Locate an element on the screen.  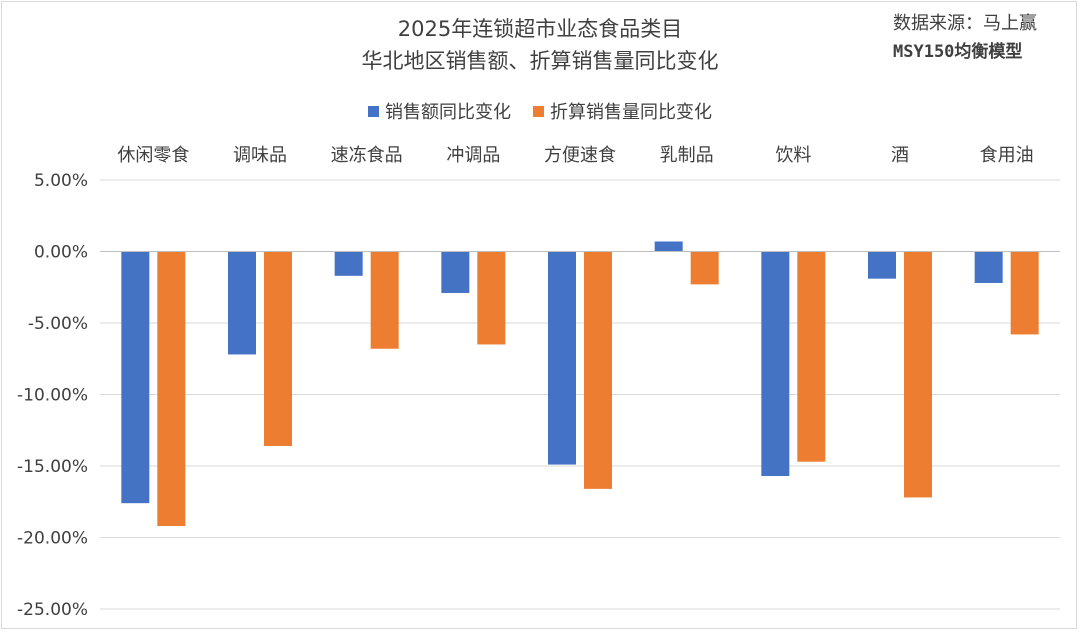
y-tick-label: -15.00% is located at coordinates (52, 467).